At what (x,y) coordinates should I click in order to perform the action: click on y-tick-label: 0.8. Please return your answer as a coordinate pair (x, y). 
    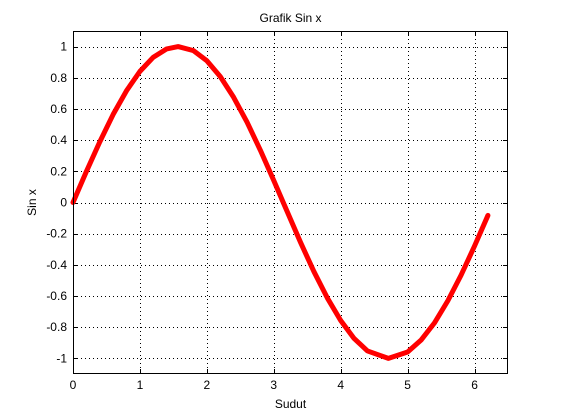
    Looking at the image, I should click on (58, 78).